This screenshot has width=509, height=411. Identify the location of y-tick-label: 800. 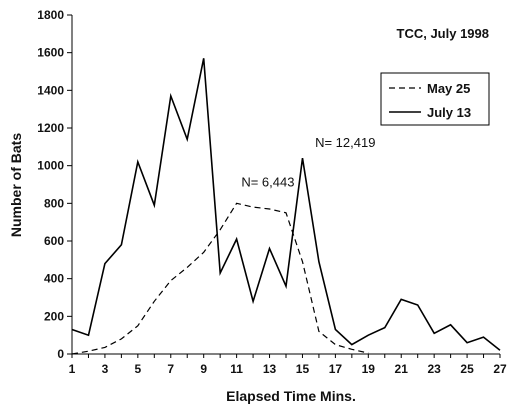
(54, 203).